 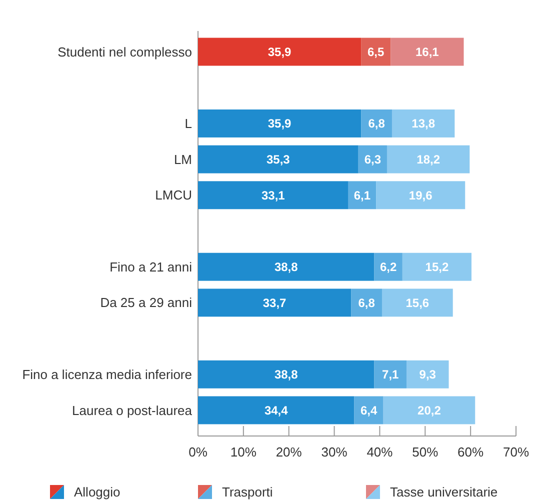 I want to click on x-tick-label: 10%, so click(x=243, y=452).